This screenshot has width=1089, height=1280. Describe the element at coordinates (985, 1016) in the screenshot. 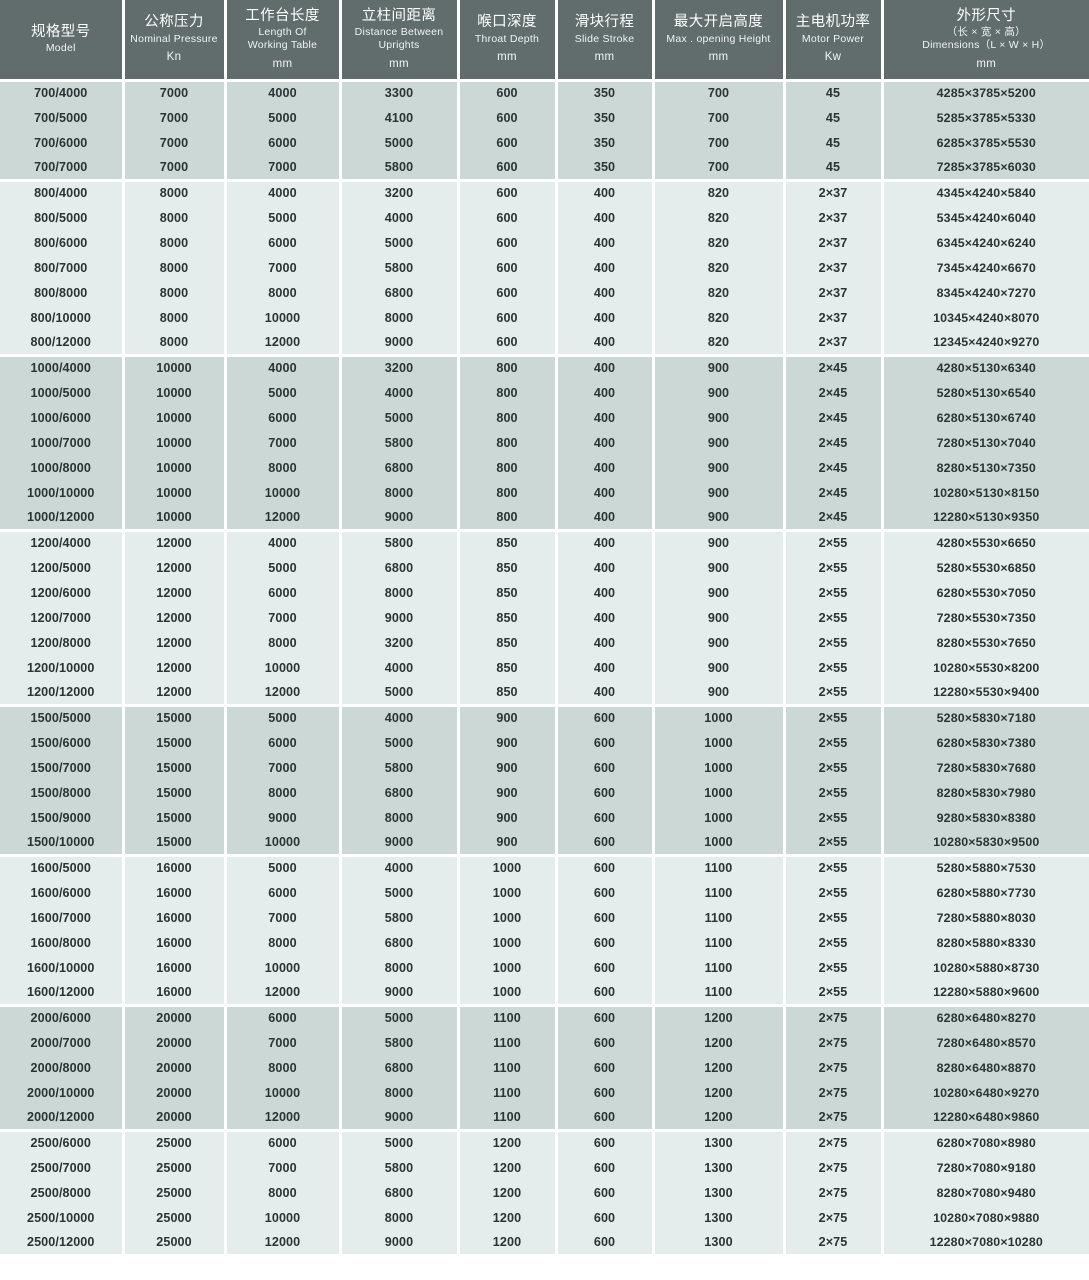

I see `cell-dimensions: 6280×6480×8270` at that location.